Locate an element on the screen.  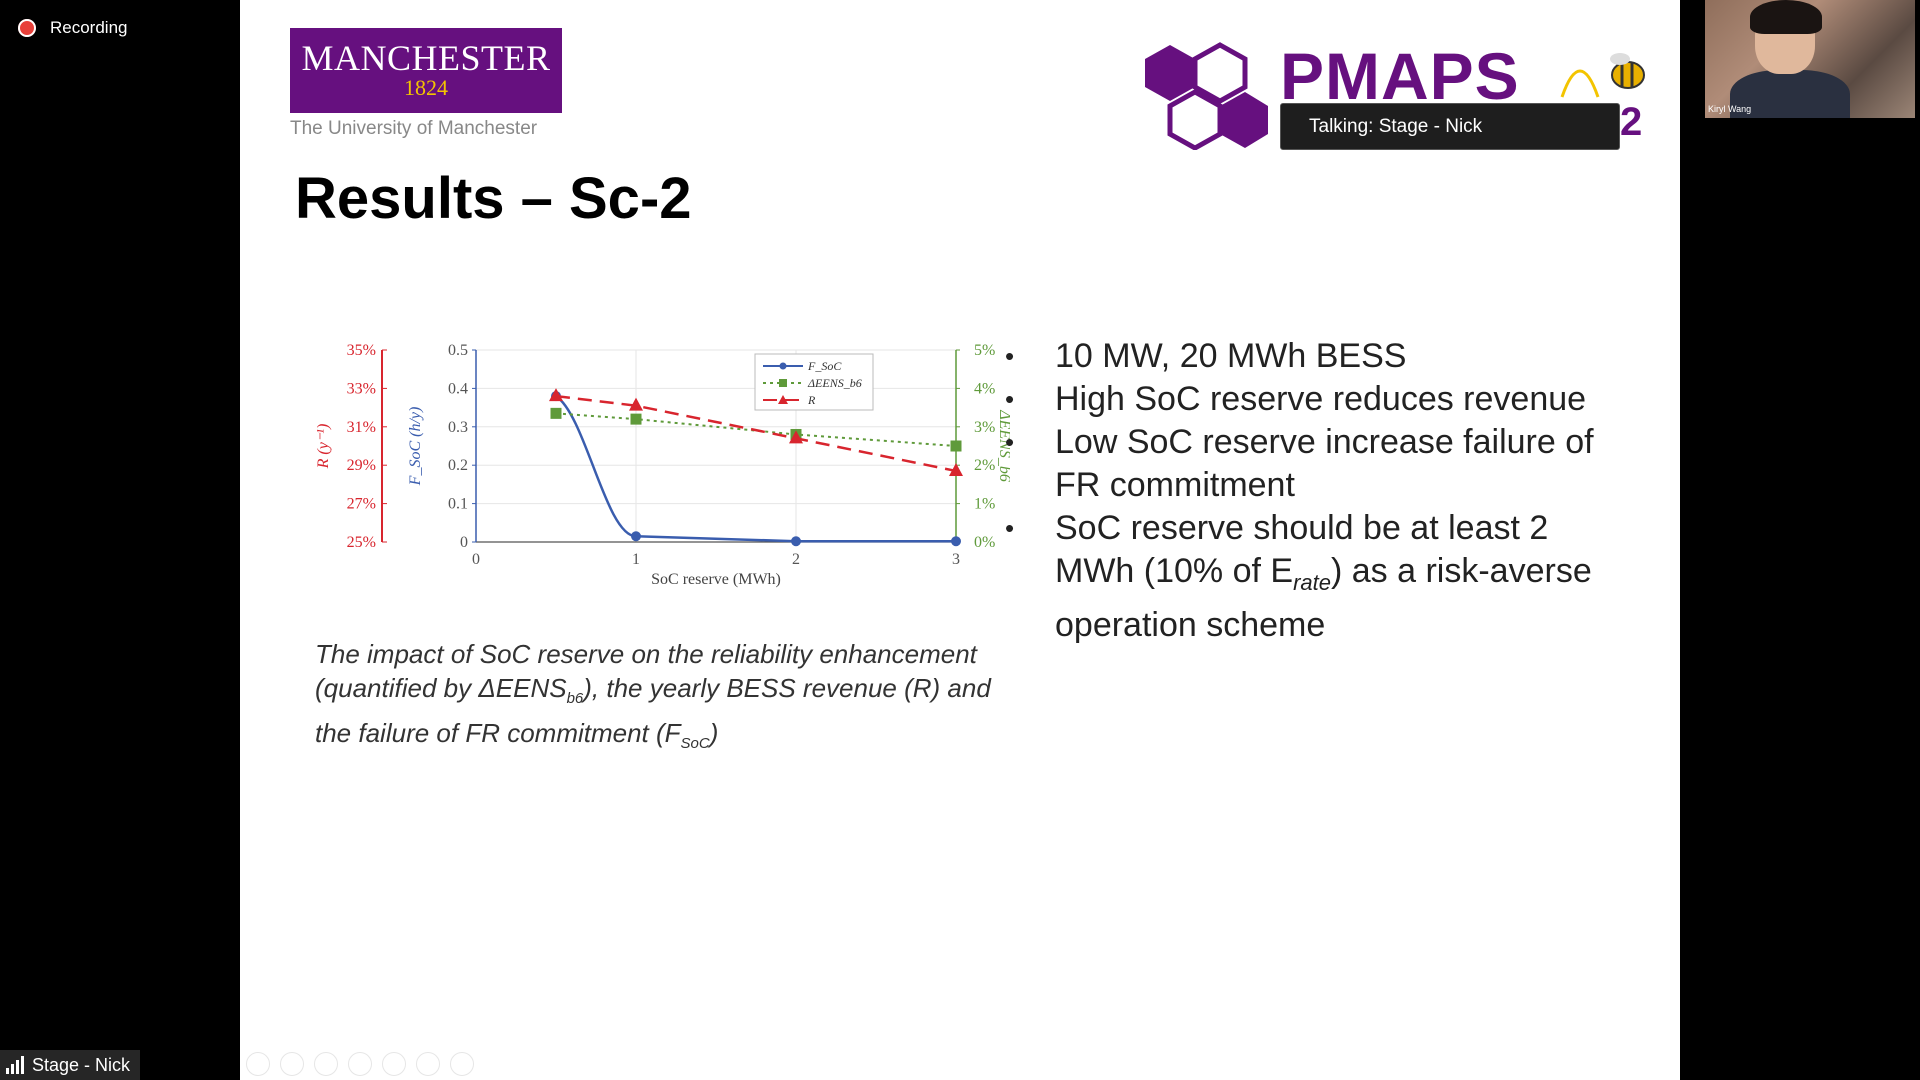
bullet-text: 10 MW, 20 MWh BESS is located at coordinates (1231, 356).